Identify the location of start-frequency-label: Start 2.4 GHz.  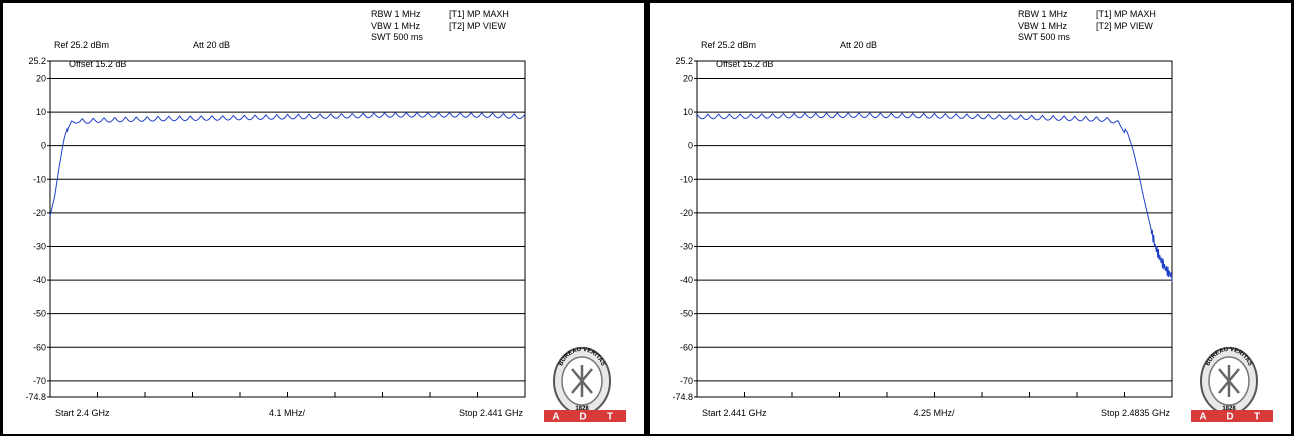
(82, 413).